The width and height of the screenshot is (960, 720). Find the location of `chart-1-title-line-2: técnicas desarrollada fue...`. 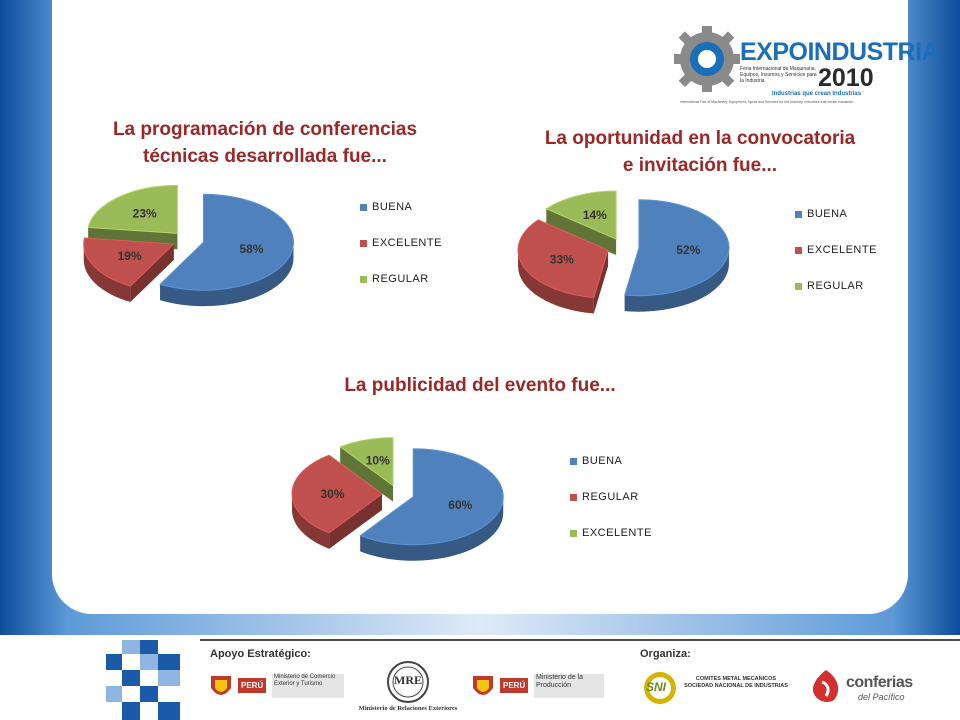

chart-1-title-line-2: técnicas desarrollada fue... is located at coordinates (265, 156).